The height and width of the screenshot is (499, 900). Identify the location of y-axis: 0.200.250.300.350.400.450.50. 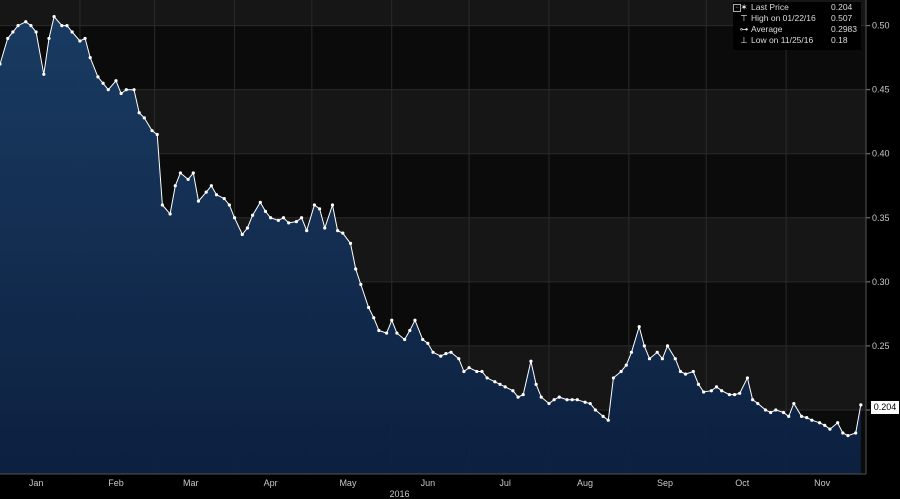
(877, 237).